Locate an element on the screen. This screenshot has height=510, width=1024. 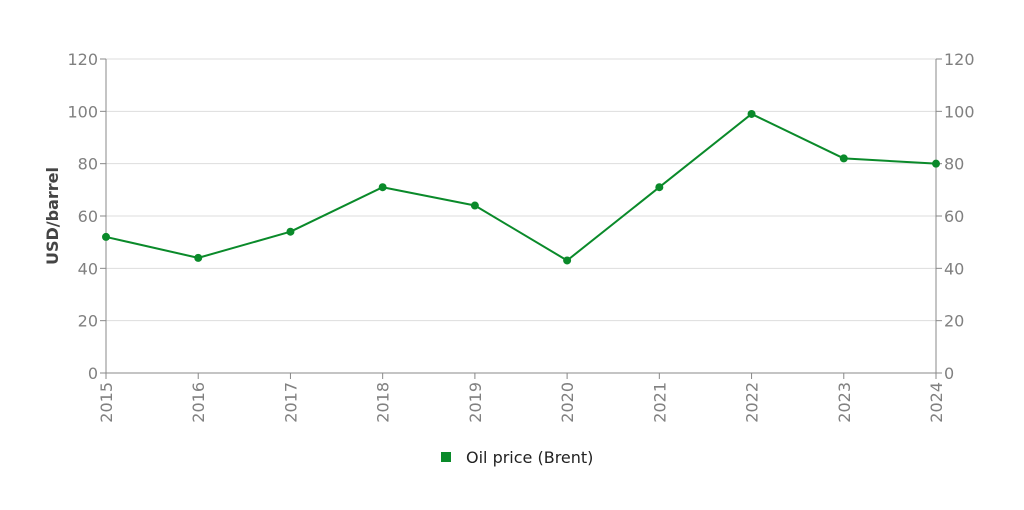
y-tick-label-right: 80 is located at coordinates (954, 164).